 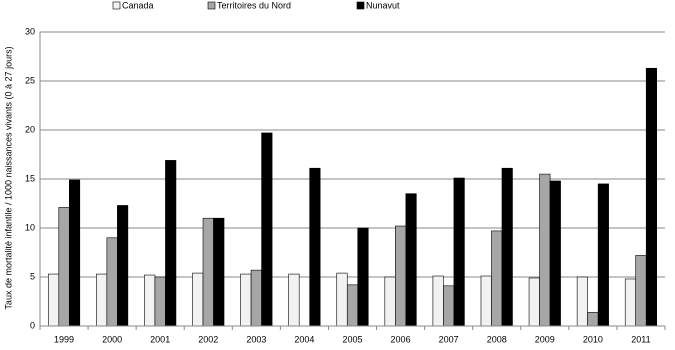 What do you see at coordinates (304, 339) in the screenshot?
I see `x-tick-label: 2004` at bounding box center [304, 339].